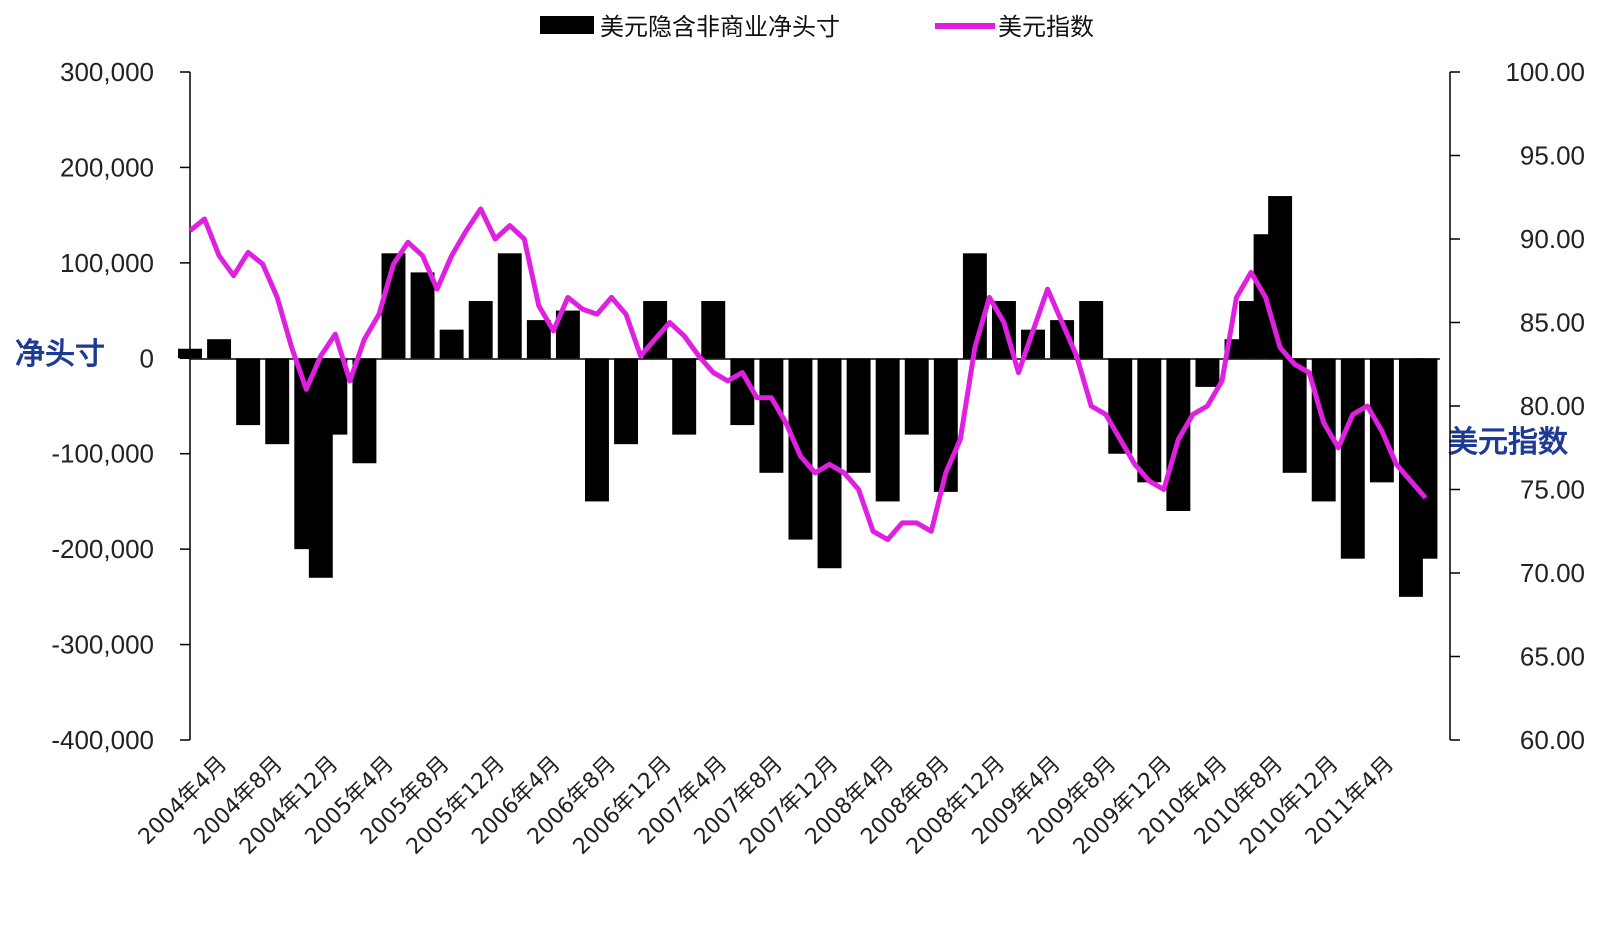 This screenshot has height=925, width=1606. I want to click on y-right-tick-label: 70.00, so click(1552, 573).